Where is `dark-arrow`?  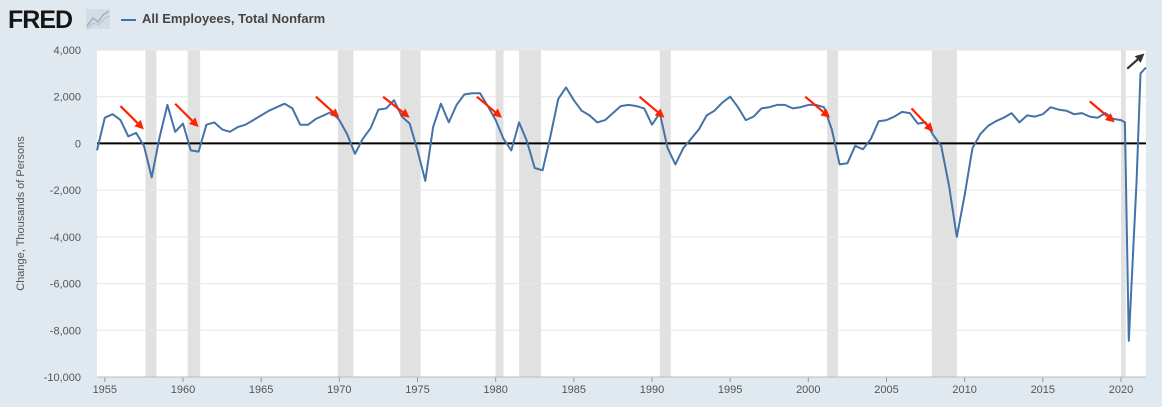
dark-arrow is located at coordinates (1135, 61).